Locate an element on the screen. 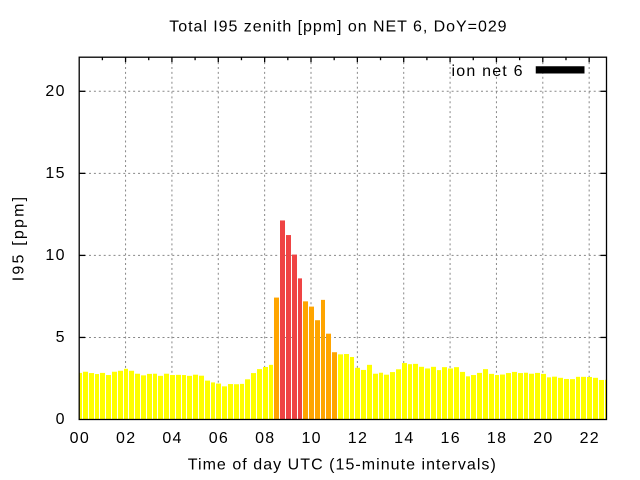 This screenshot has width=640, height=480. svg-text: 08 is located at coordinates (265, 438).